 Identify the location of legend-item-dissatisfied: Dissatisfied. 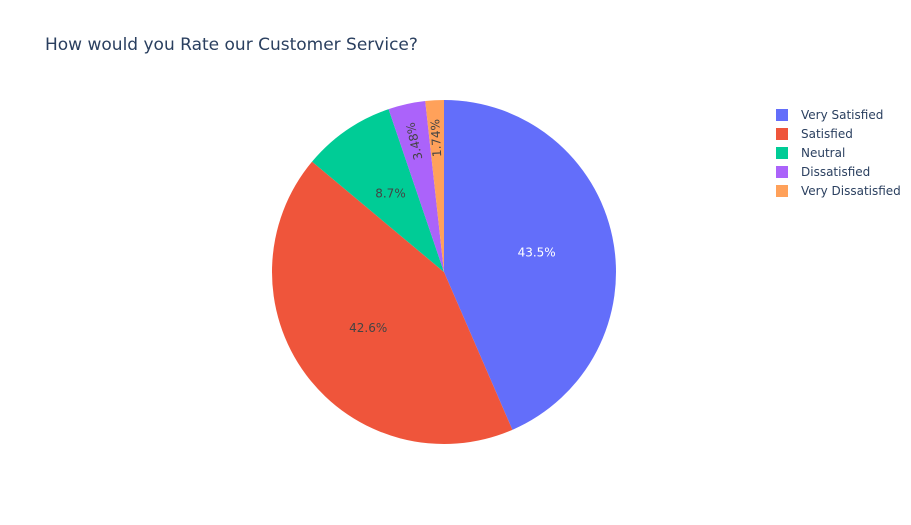
(823, 172).